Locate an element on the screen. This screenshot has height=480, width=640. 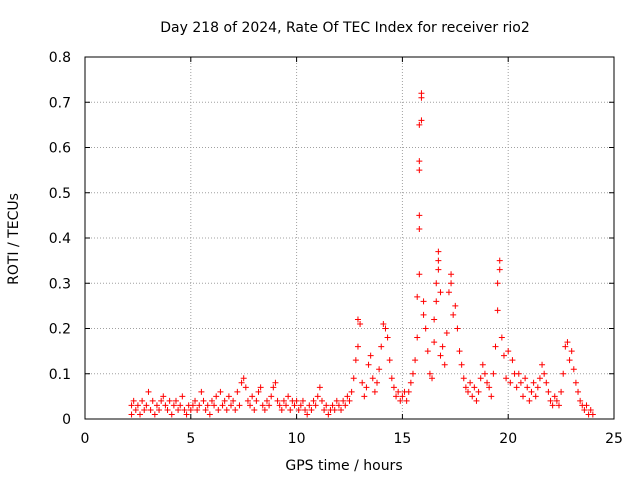
x-tick-label: 20 is located at coordinates (508, 439).